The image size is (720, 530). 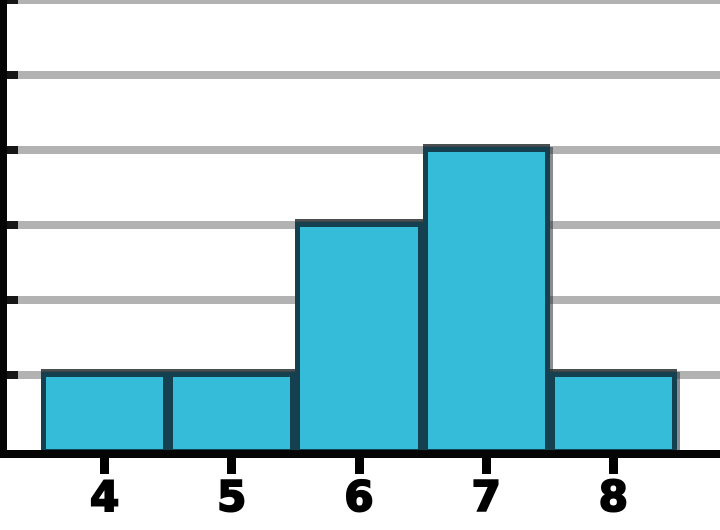 I want to click on x-tick-label: 7, so click(x=486, y=496).